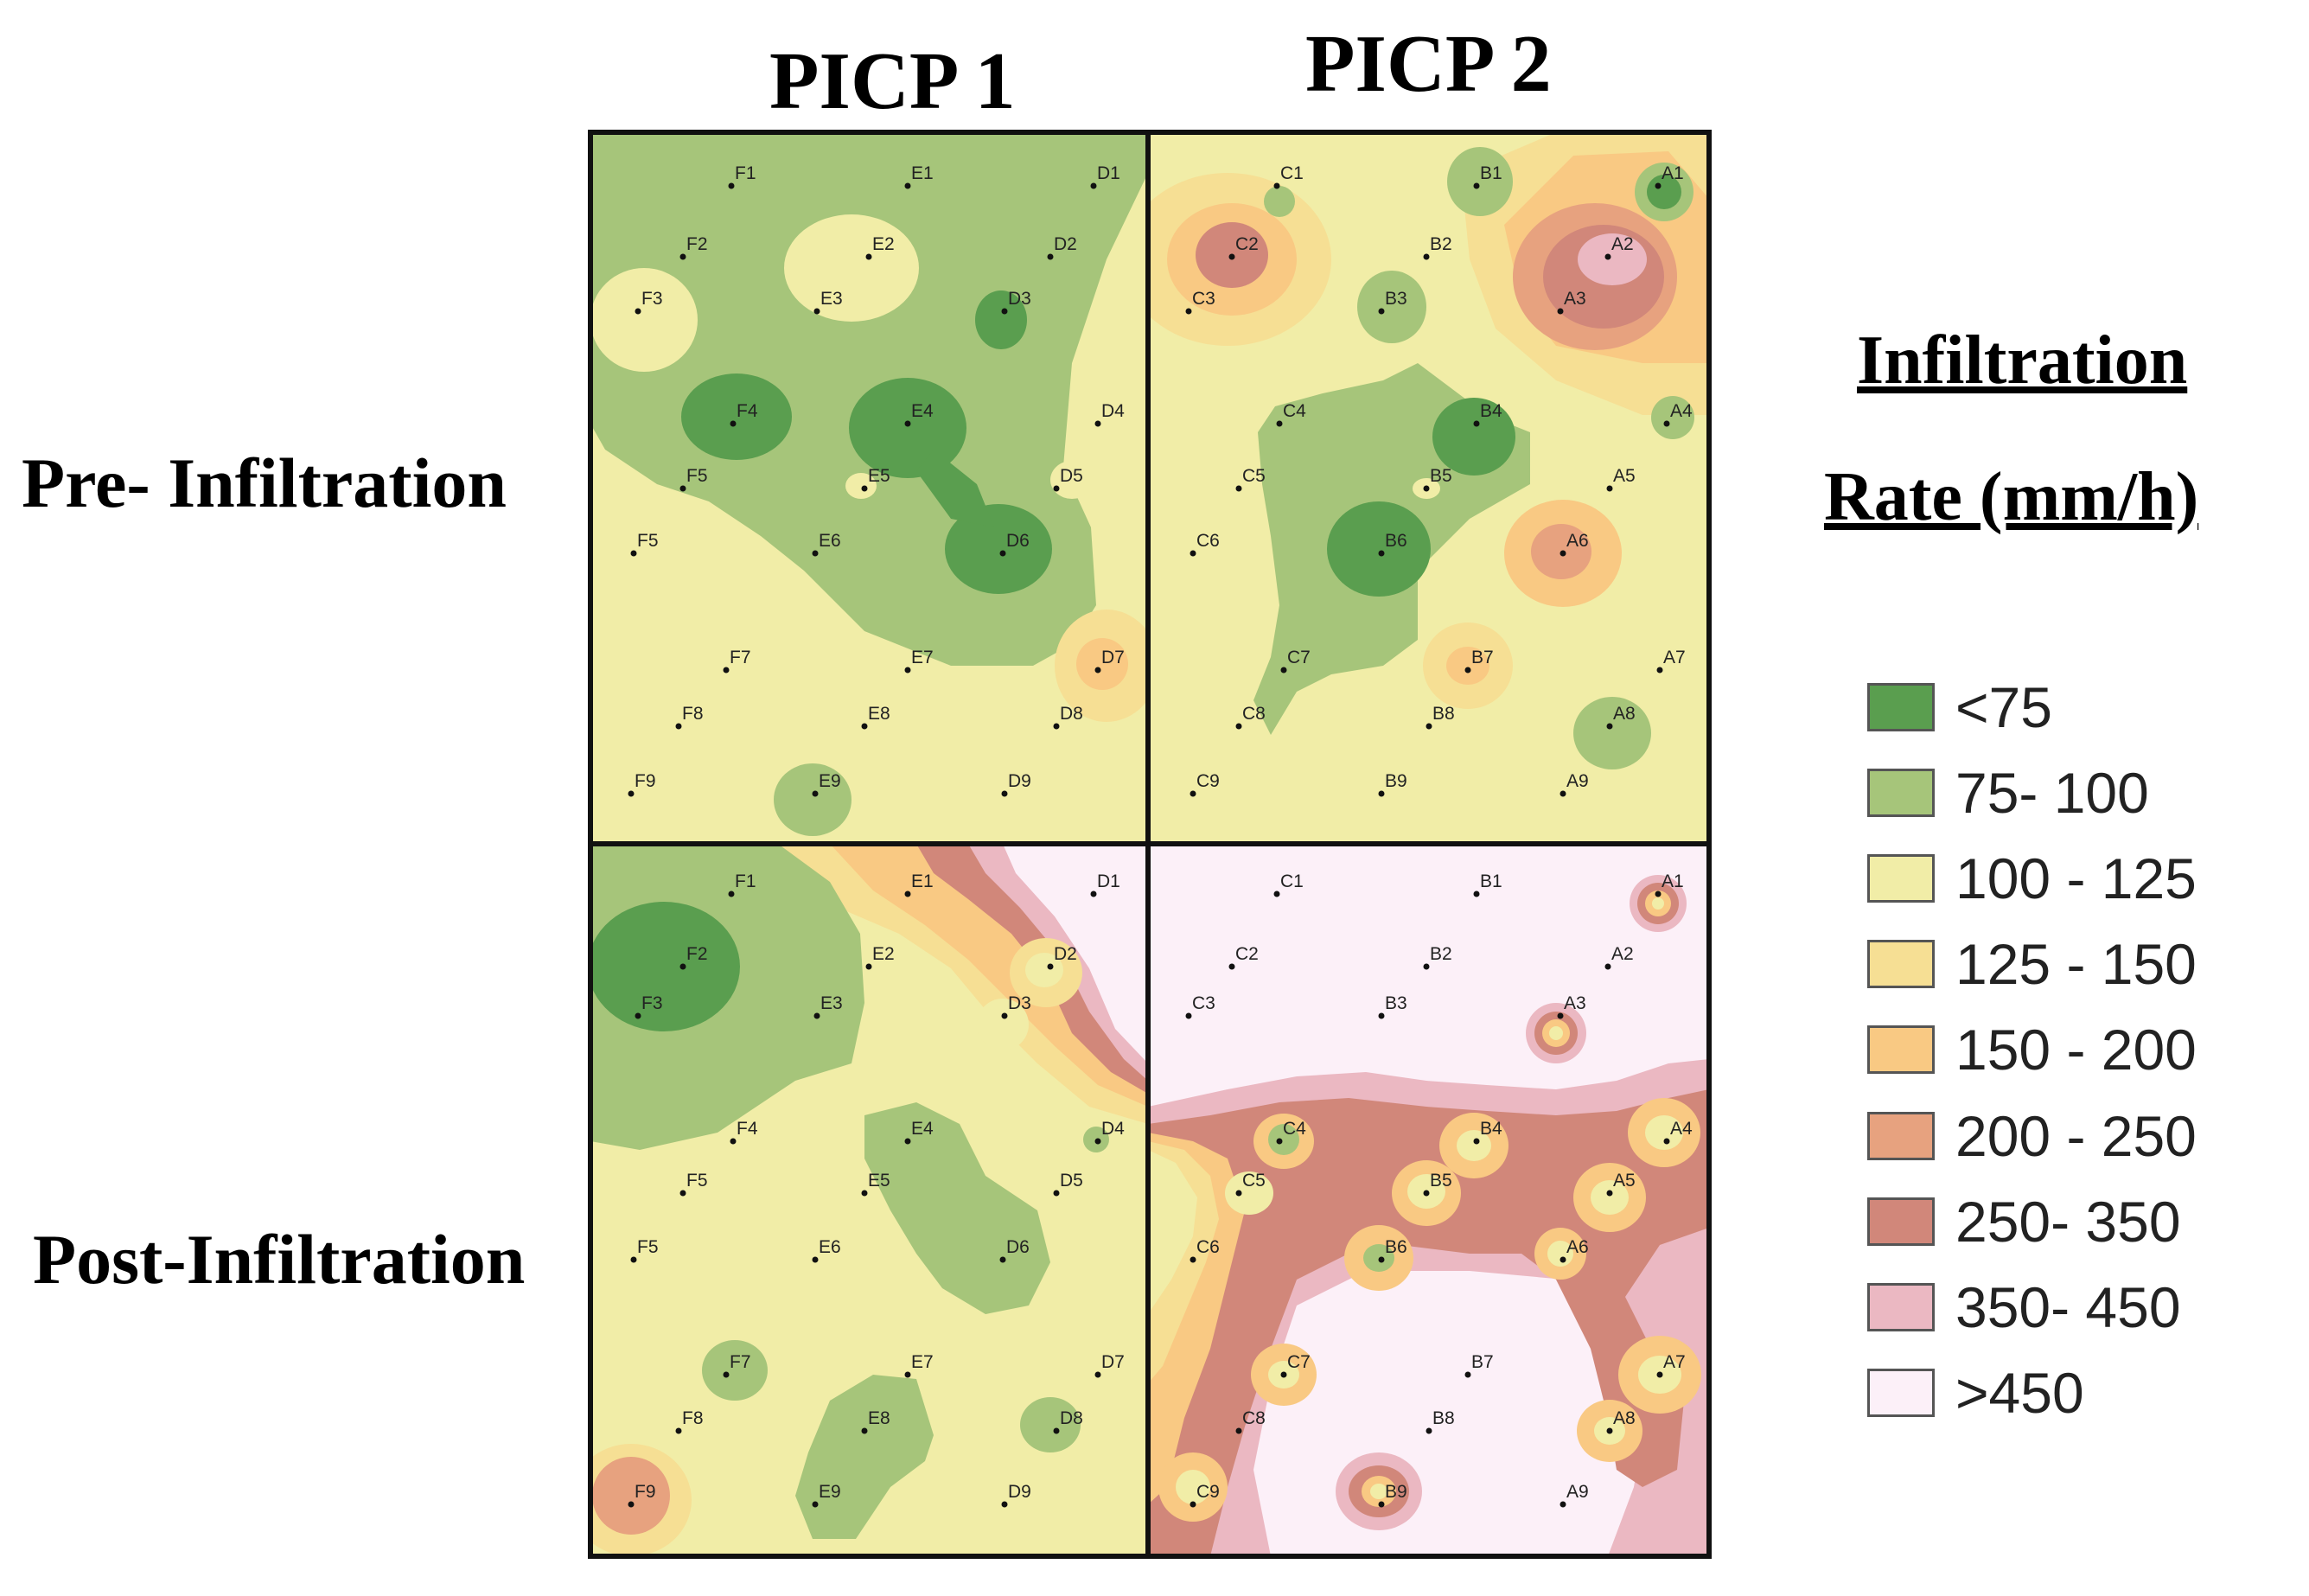 The image size is (2309, 1596). What do you see at coordinates (1018, 1247) in the screenshot?
I see `sample-point-label-picp1-post: D6` at bounding box center [1018, 1247].